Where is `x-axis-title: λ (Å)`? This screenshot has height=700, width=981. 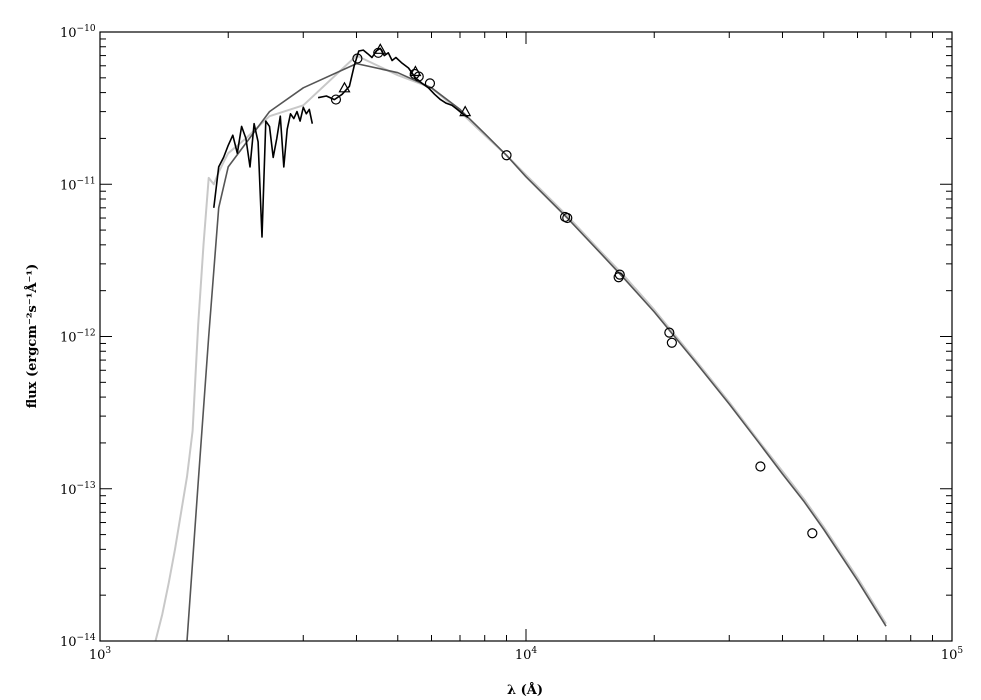
x-axis-title: λ (Å) is located at coordinates (525, 690).